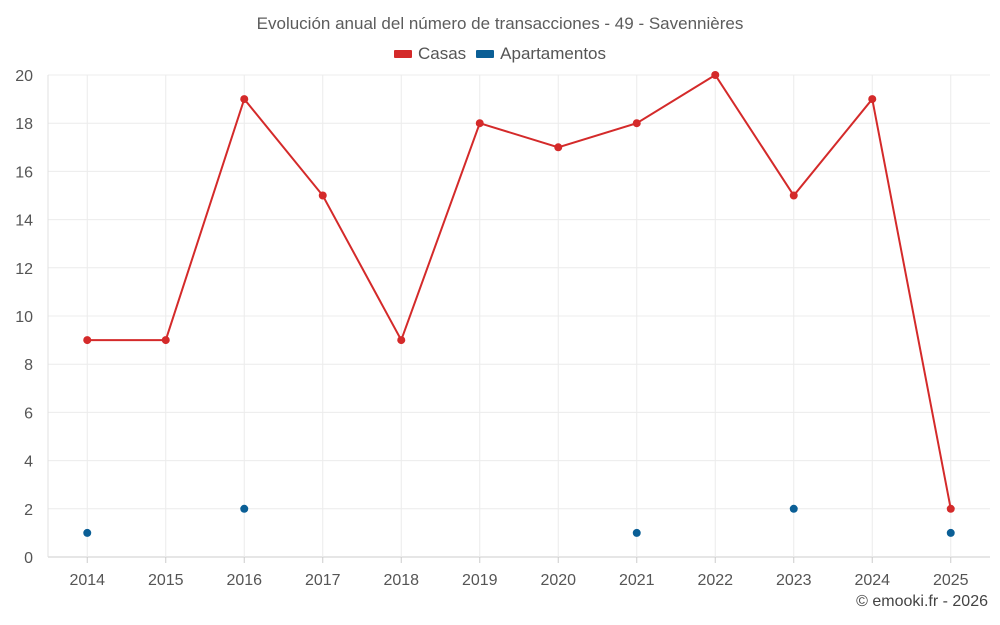  I want to click on x-tick-label: 2020, so click(558, 580).